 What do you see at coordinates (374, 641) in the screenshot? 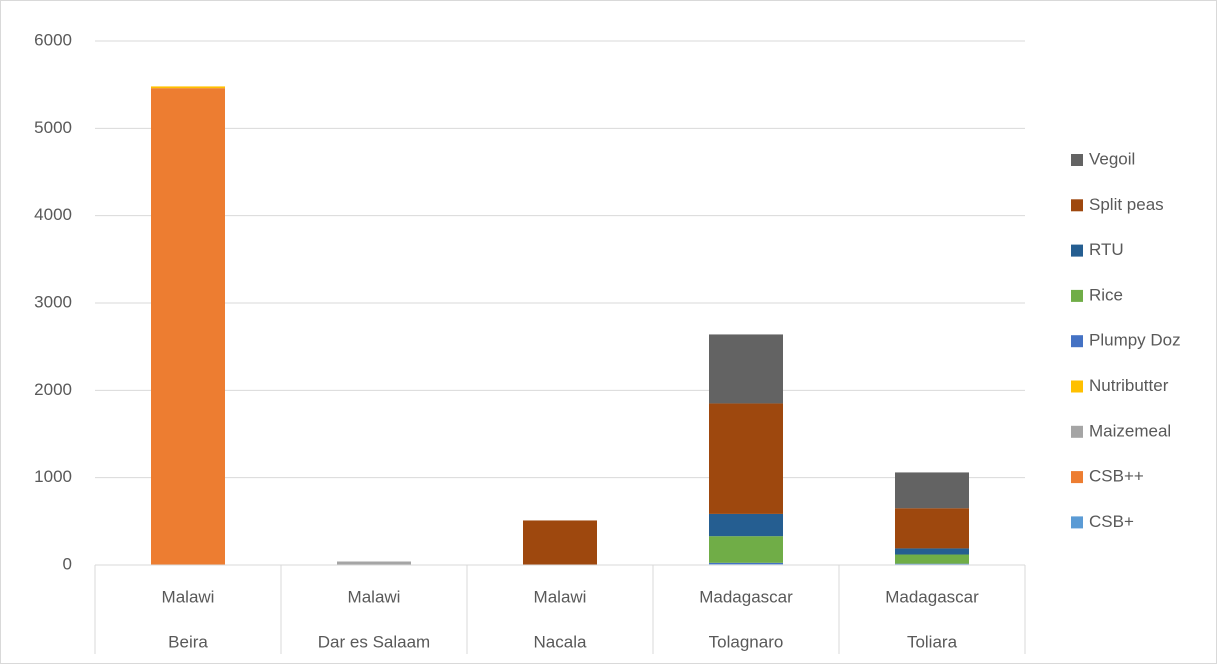
I see `x-tick-label: Dar es Salaam` at bounding box center [374, 641].